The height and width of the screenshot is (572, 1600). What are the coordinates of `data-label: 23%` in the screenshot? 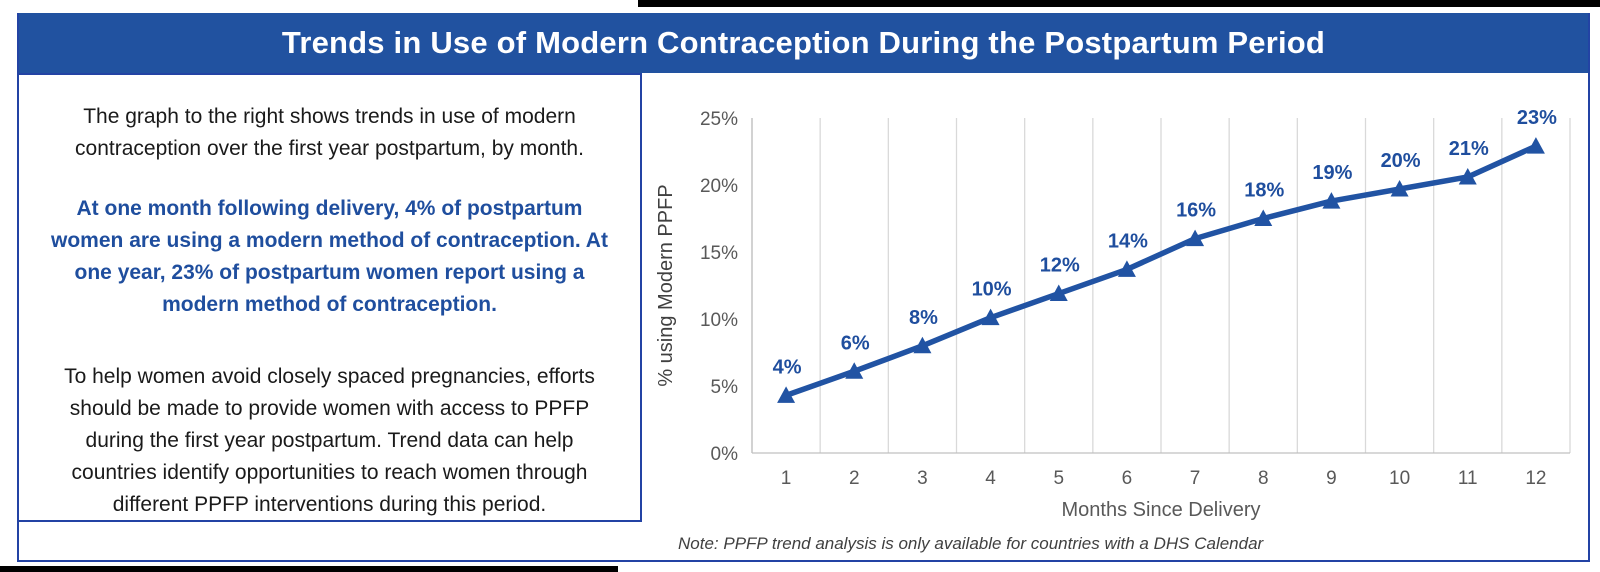 It's located at (1537, 118).